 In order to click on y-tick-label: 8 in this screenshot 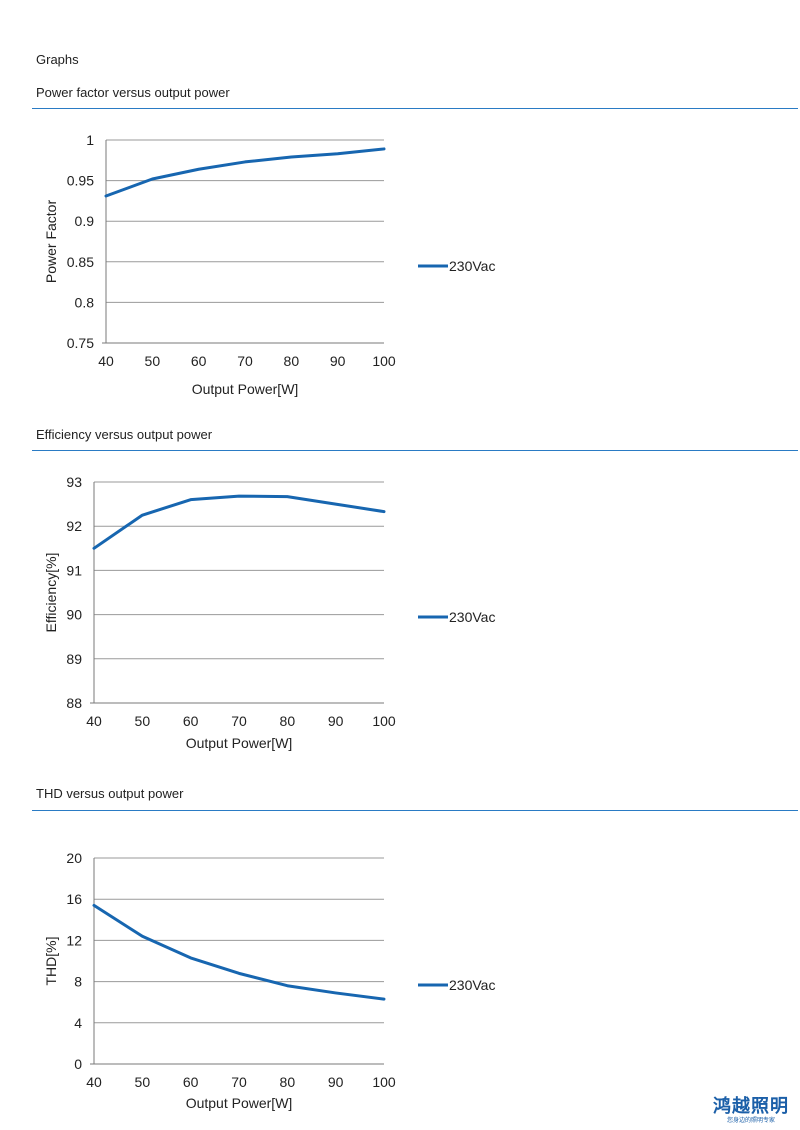, I will do `click(78, 982)`.